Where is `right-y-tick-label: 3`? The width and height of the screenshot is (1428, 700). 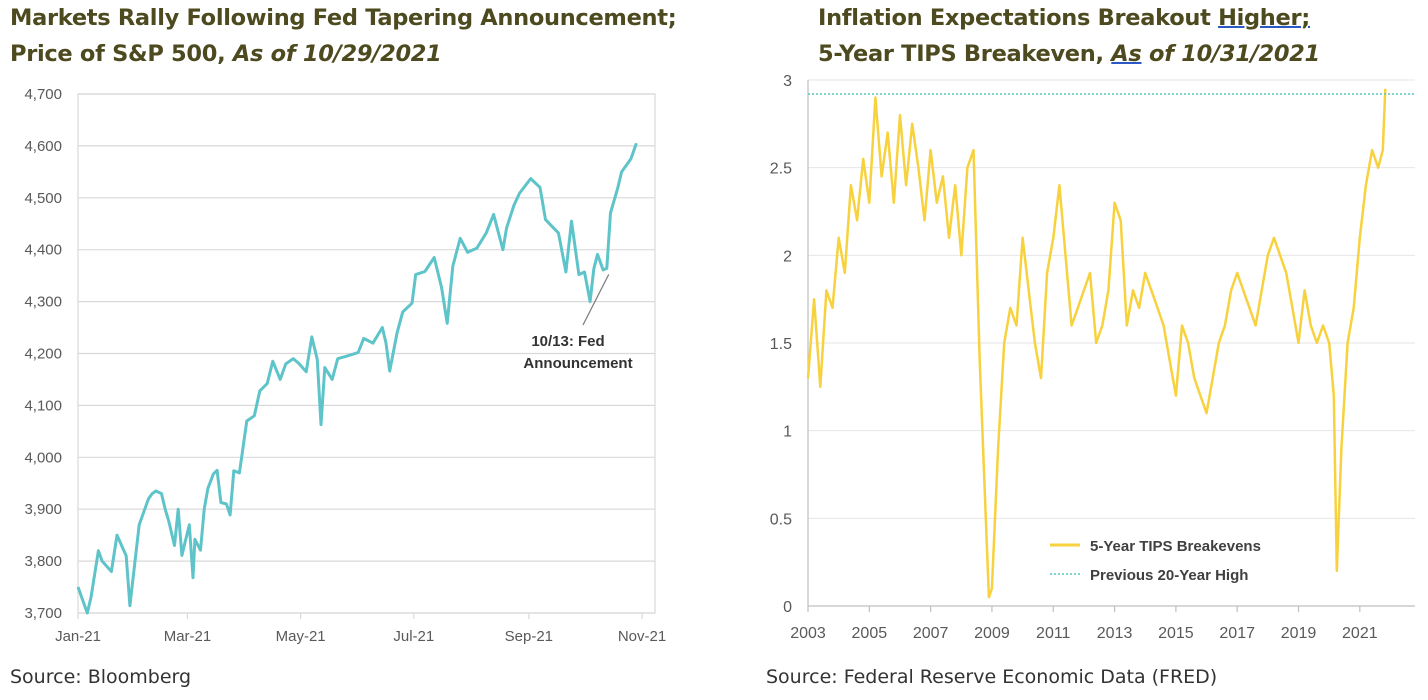
right-y-tick-label: 3 is located at coordinates (787, 81).